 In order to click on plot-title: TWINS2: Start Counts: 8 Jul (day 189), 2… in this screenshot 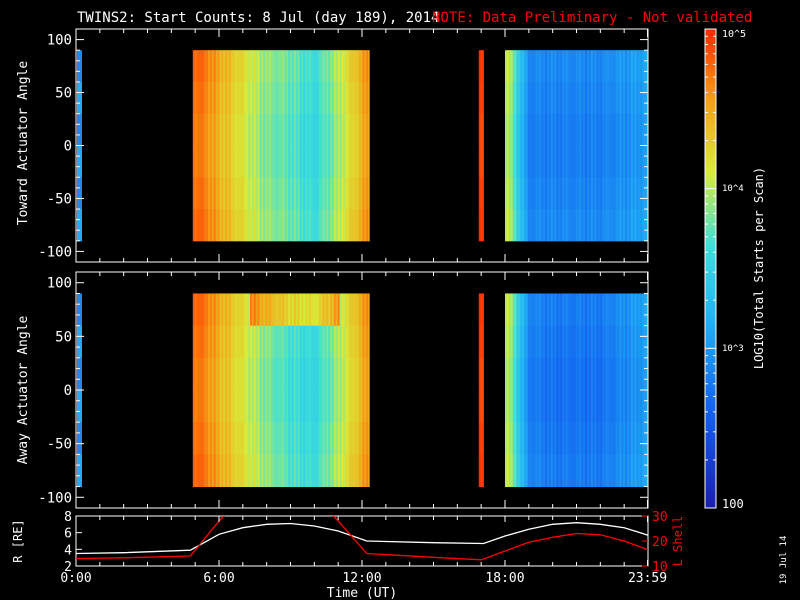, I will do `click(258, 18)`.